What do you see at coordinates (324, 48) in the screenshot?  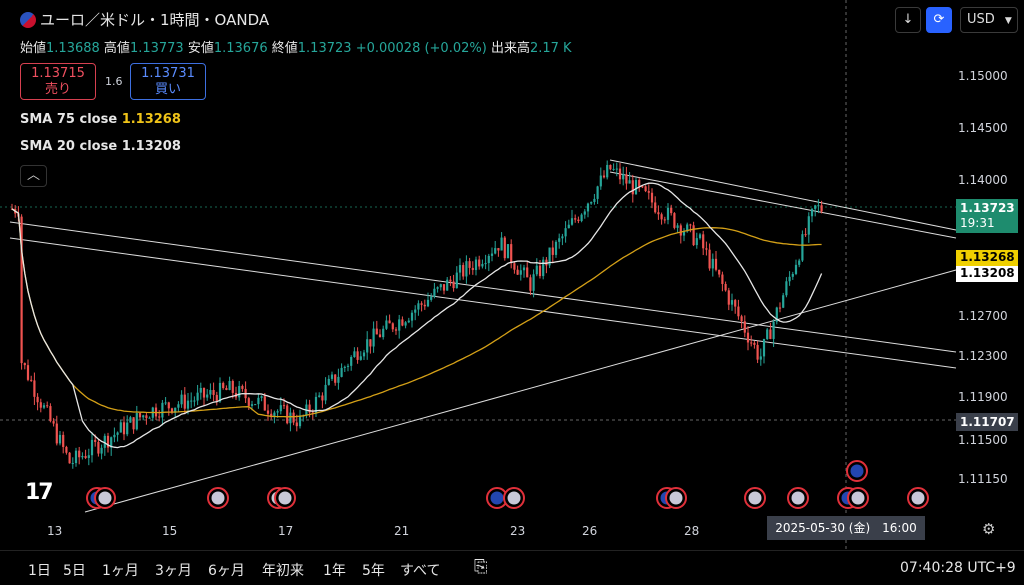 I see `close-value: 1.13723` at bounding box center [324, 48].